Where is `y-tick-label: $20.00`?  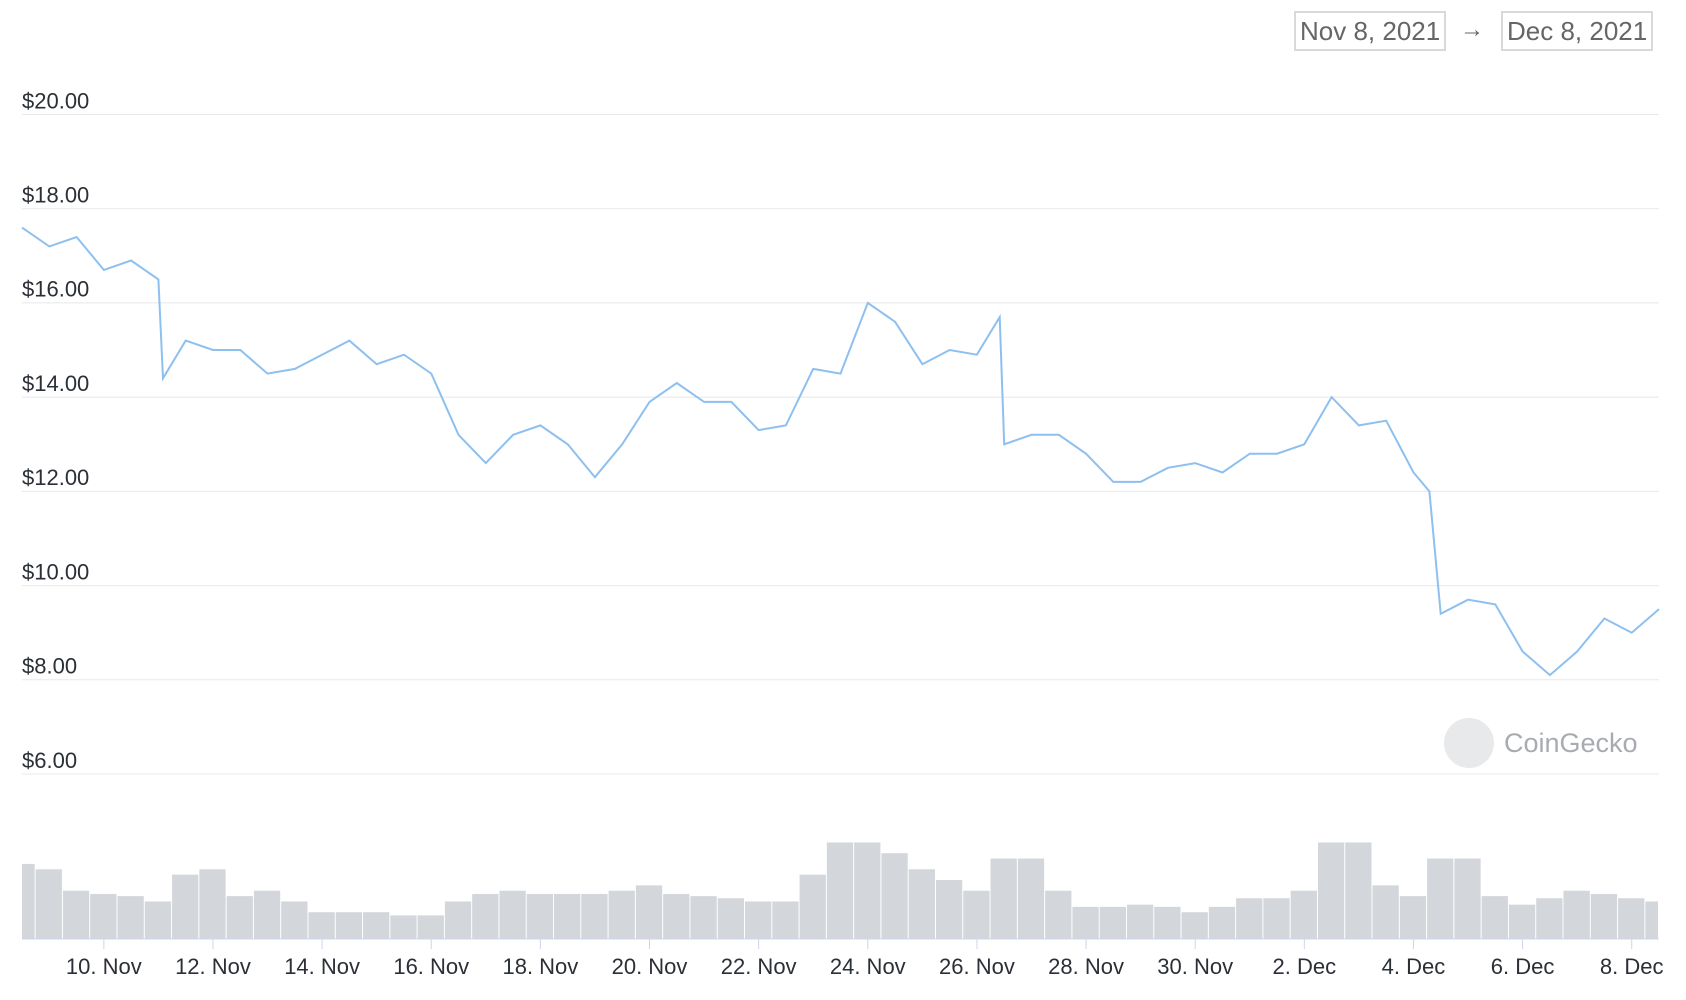 y-tick-label: $20.00 is located at coordinates (55, 100).